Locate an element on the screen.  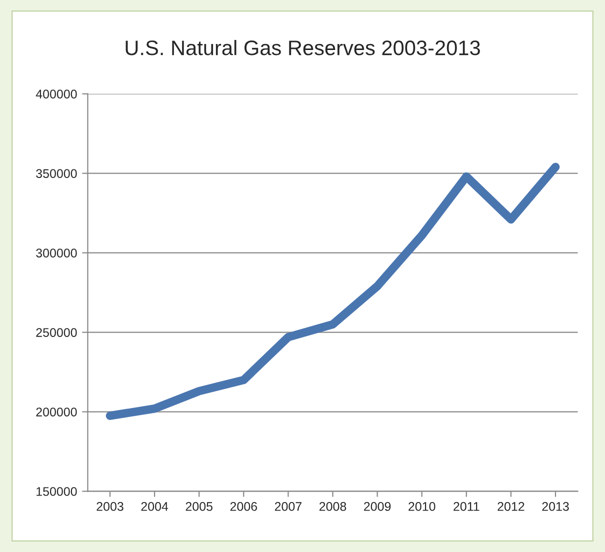
x-tick-label: 2012 is located at coordinates (511, 506).